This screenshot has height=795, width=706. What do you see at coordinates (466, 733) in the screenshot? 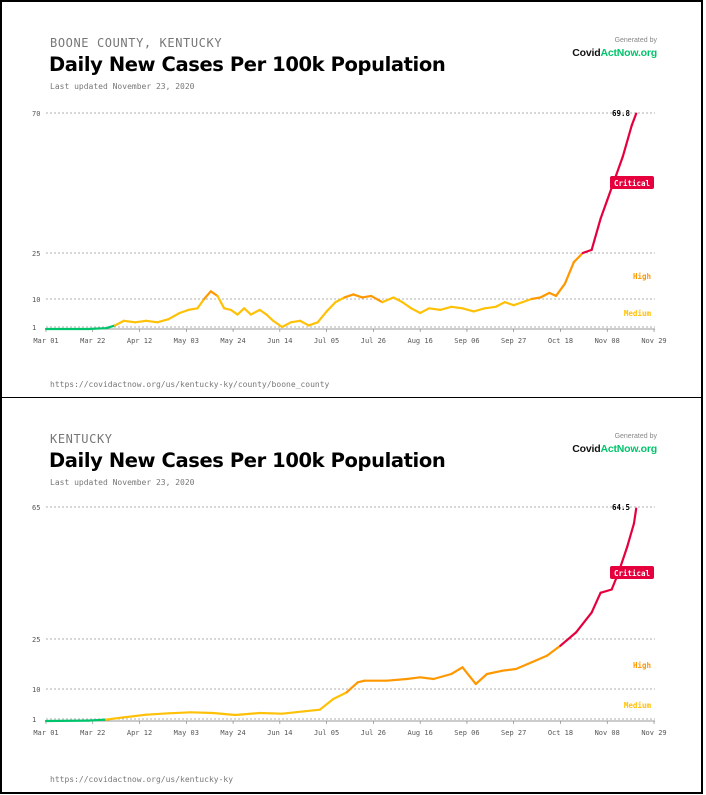
I see `x-tick-label: Sep 06` at bounding box center [466, 733].